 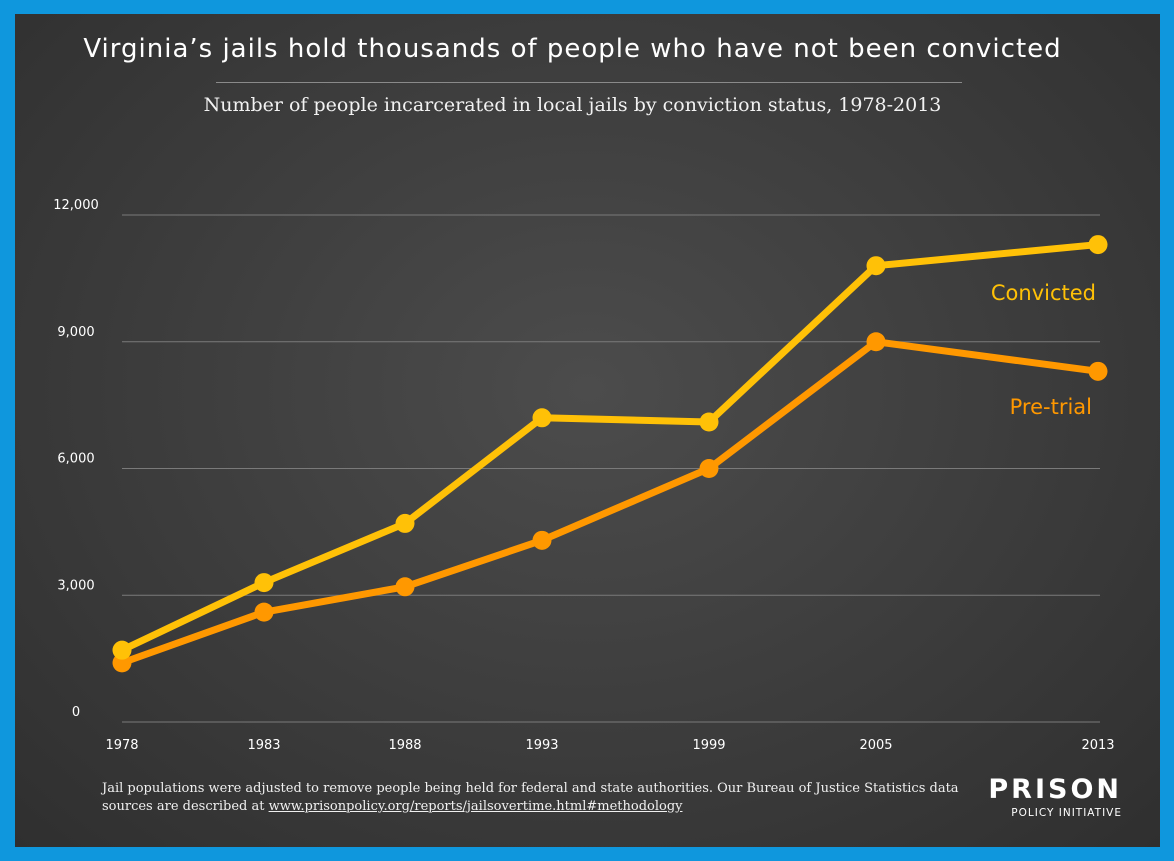 I want to click on prison-policy-logo: PRISON POLICY INITIATIVE, so click(x=1047, y=797).